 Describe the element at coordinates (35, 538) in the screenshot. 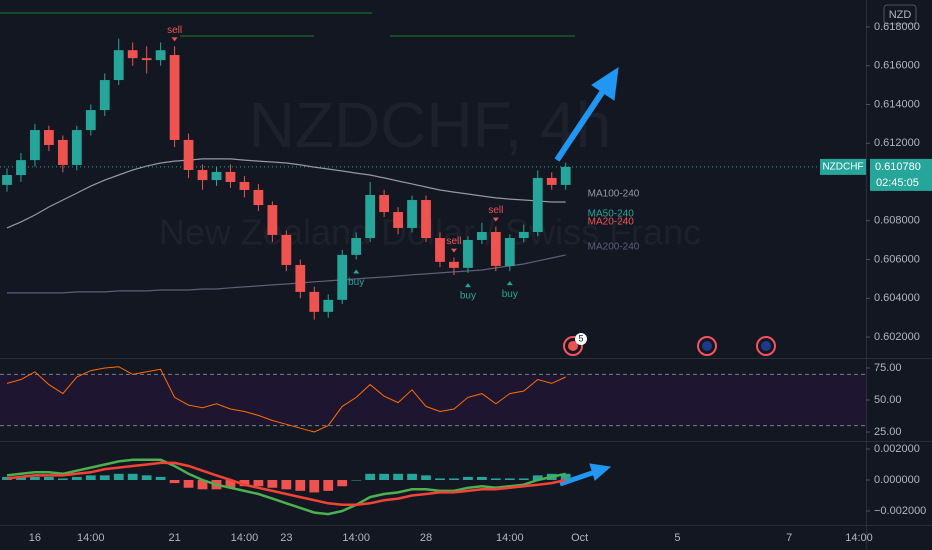

I see `x-tick-label: 16` at that location.